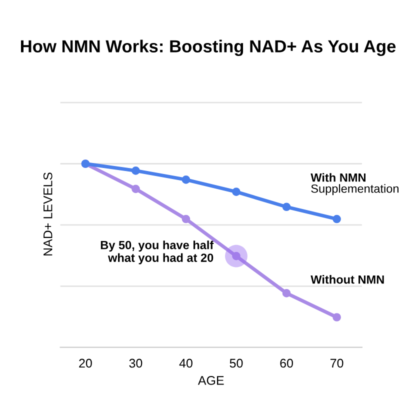 Image resolution: width=416 pixels, height=416 pixels. Describe the element at coordinates (47, 214) in the screenshot. I see `y-axis-title: NAD+ LEVELS` at that location.